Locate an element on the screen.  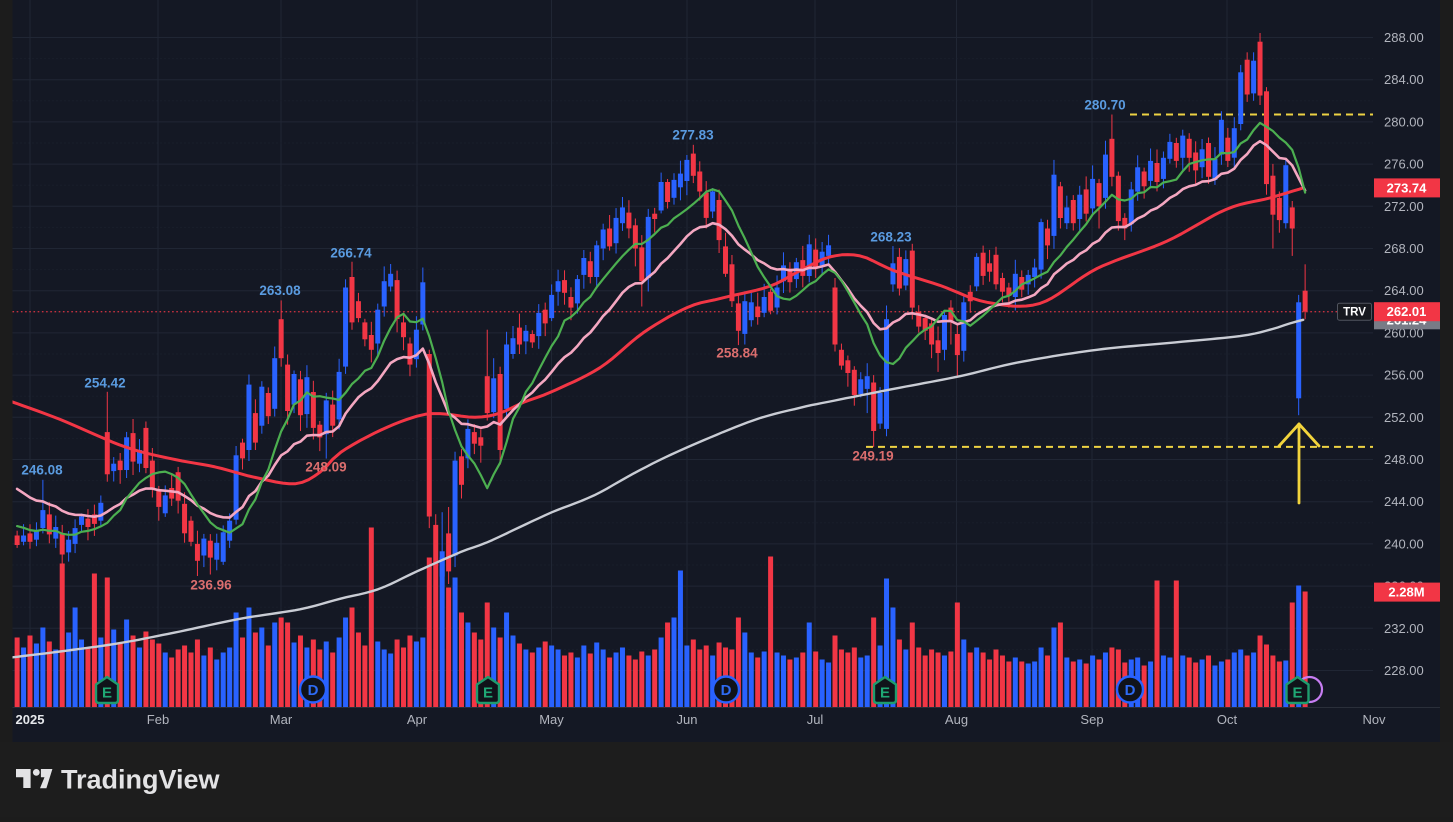
svg-text: 248.09 is located at coordinates (325, 467).